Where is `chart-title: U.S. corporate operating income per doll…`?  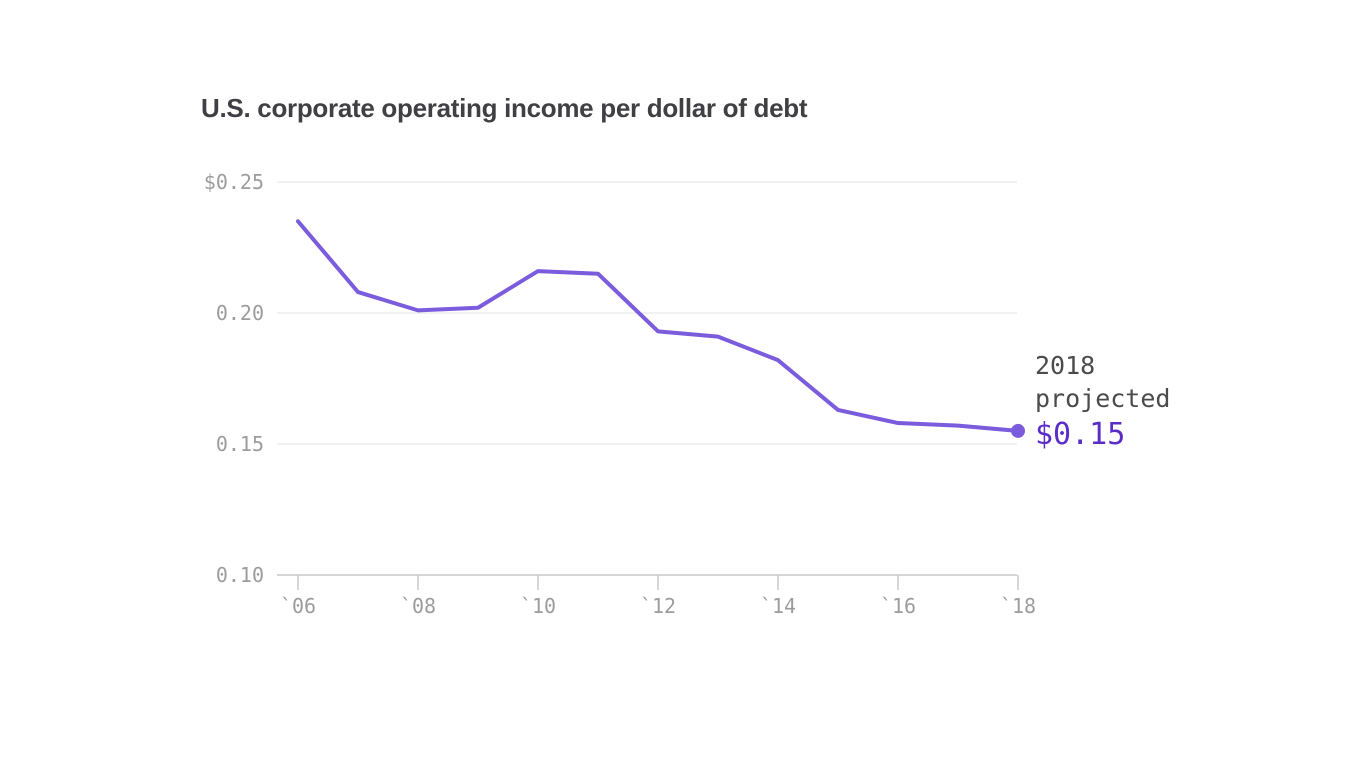
chart-title: U.S. corporate operating income per doll… is located at coordinates (504, 108).